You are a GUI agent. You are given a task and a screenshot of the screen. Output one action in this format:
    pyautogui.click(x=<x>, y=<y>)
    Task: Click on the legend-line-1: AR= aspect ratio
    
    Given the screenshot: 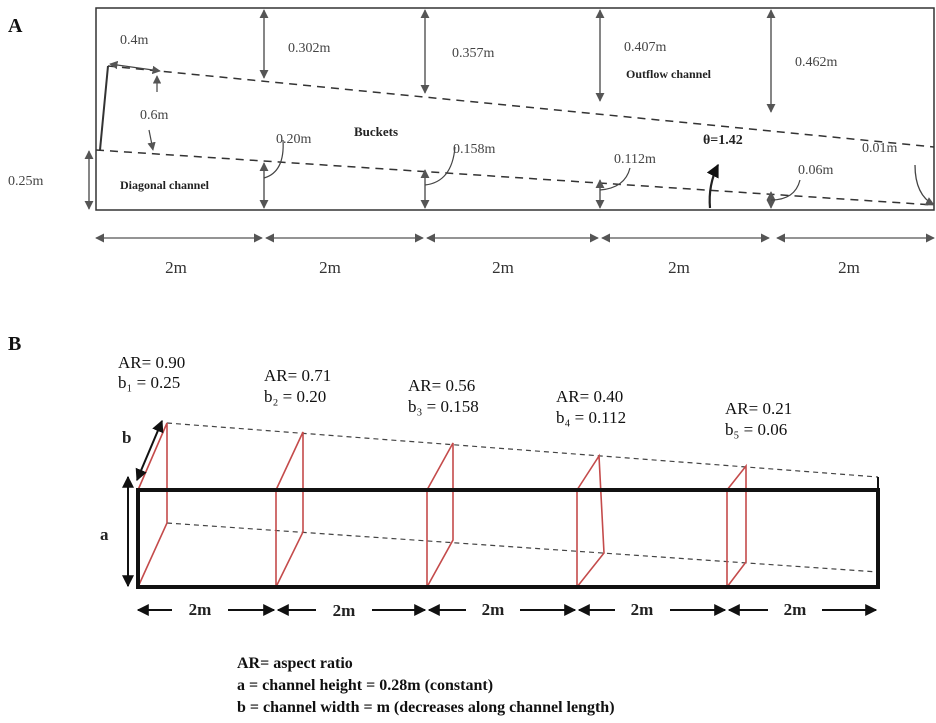 What is the action you would take?
    pyautogui.click(x=295, y=663)
    